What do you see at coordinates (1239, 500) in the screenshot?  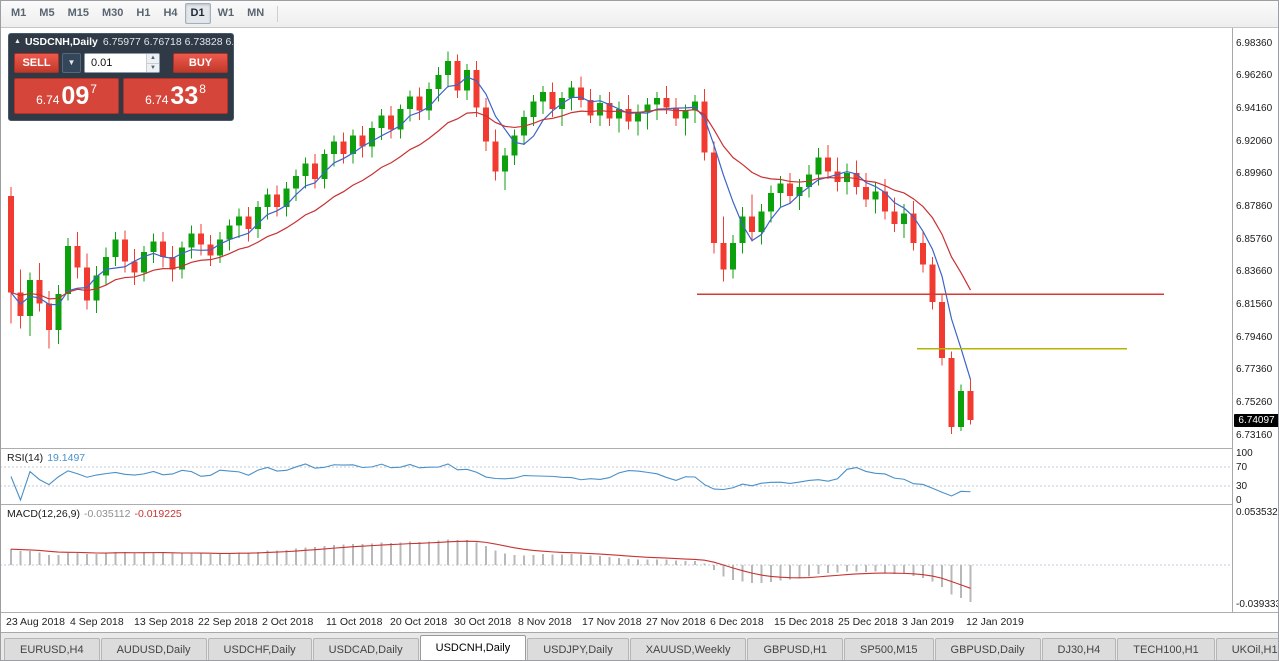 I see `rsi-scale-label: 0` at bounding box center [1239, 500].